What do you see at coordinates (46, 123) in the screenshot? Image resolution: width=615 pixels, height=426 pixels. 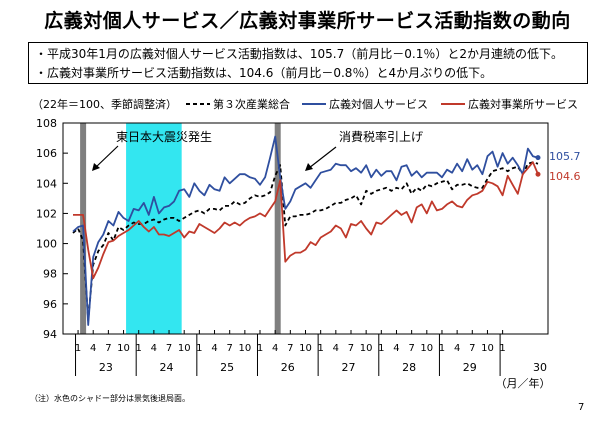 I see `y-tick-label: 108` at bounding box center [46, 123].